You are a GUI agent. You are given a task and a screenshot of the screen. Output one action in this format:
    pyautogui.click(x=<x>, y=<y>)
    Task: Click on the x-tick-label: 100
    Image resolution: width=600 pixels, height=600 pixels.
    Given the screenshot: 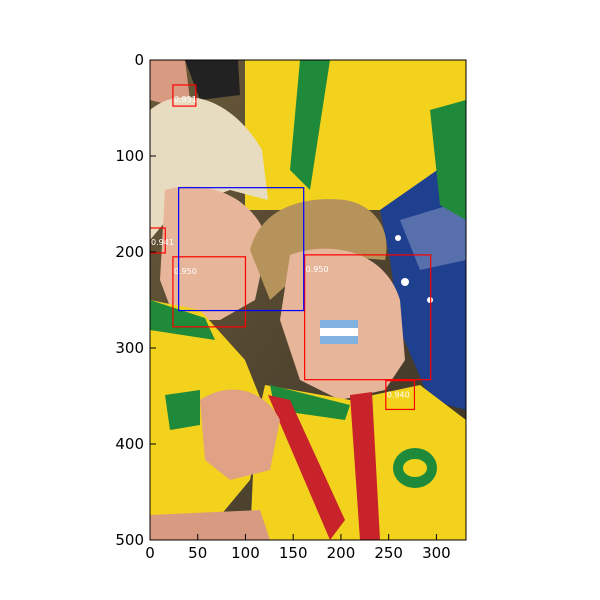 What is the action you would take?
    pyautogui.click(x=245, y=553)
    